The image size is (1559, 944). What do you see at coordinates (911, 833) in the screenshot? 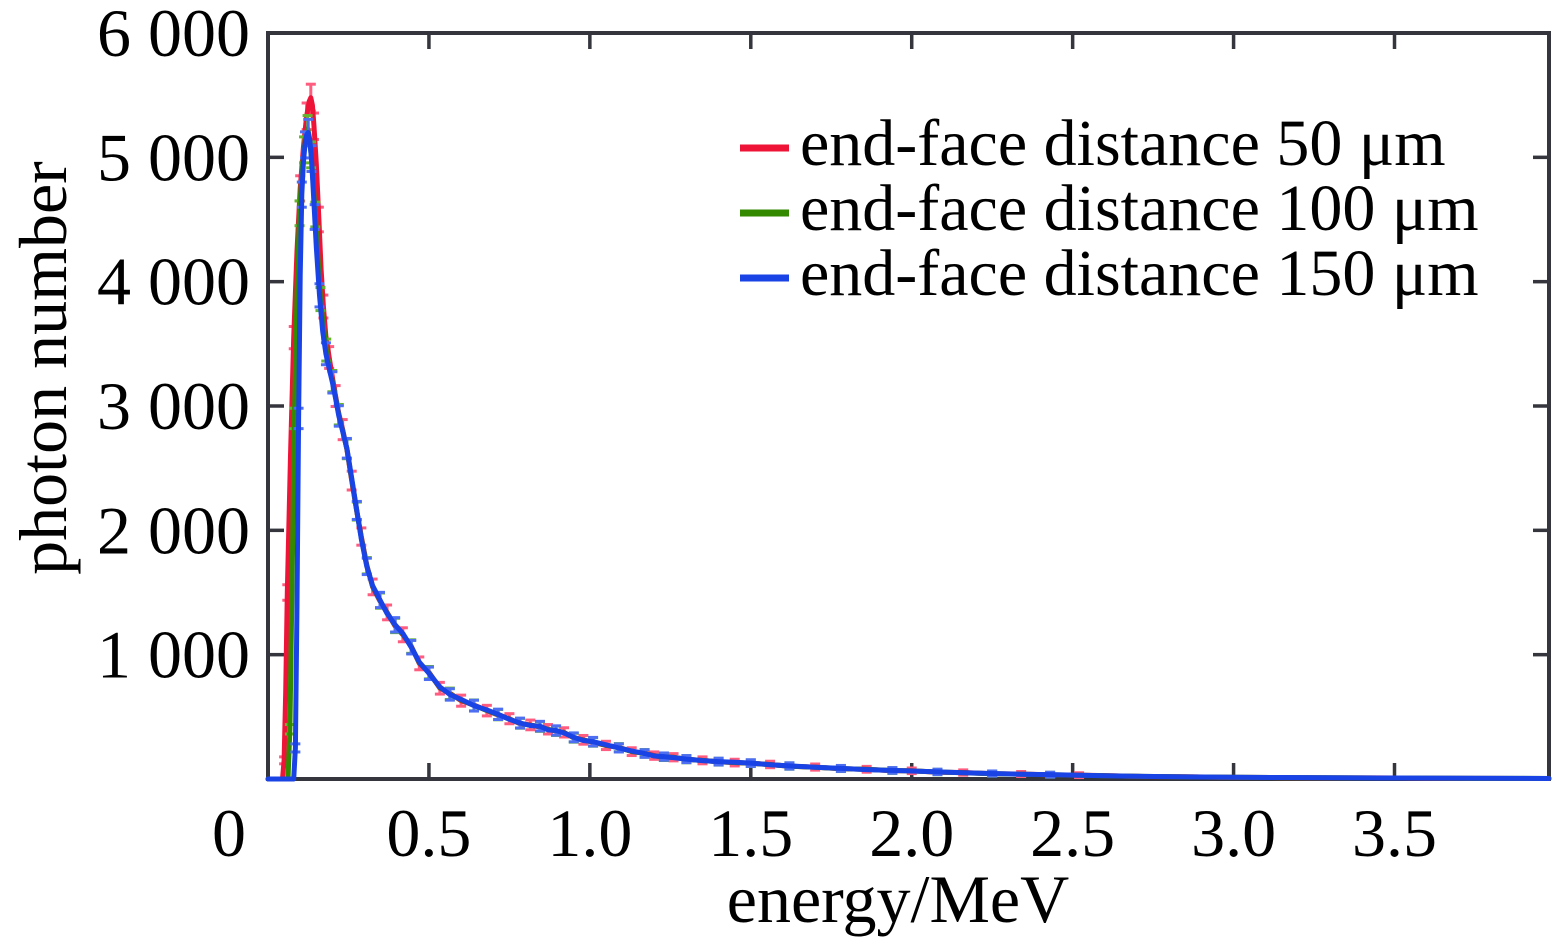
I see `svg-text: 2.0` at bounding box center [911, 833].